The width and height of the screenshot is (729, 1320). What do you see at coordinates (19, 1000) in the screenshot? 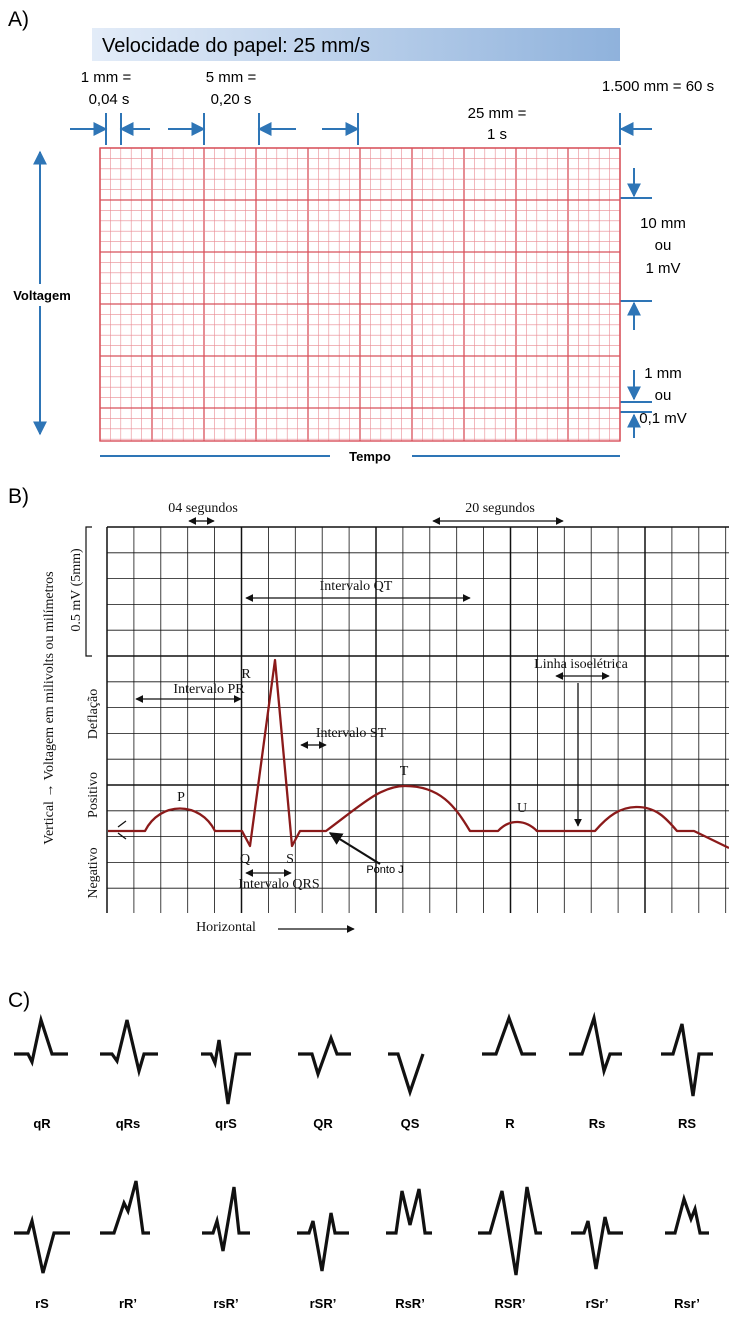
I see `panel-c-label: C)` at bounding box center [19, 1000].